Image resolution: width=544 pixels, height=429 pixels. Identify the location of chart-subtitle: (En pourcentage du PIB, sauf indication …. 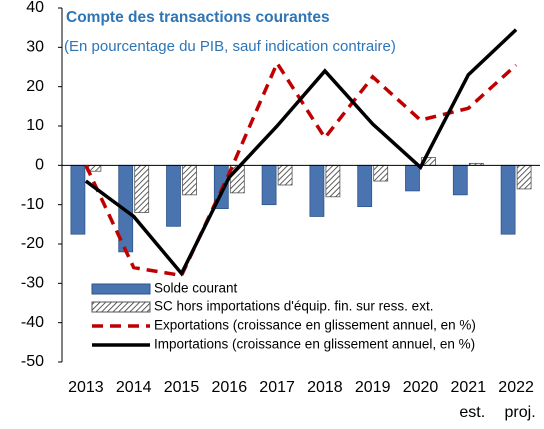
(230, 46).